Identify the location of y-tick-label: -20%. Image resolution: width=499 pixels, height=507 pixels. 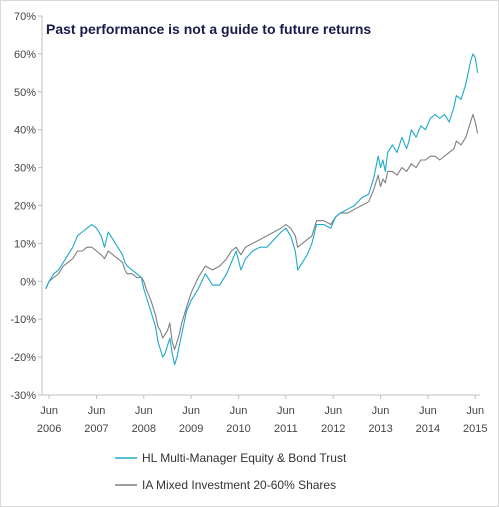
(23, 358).